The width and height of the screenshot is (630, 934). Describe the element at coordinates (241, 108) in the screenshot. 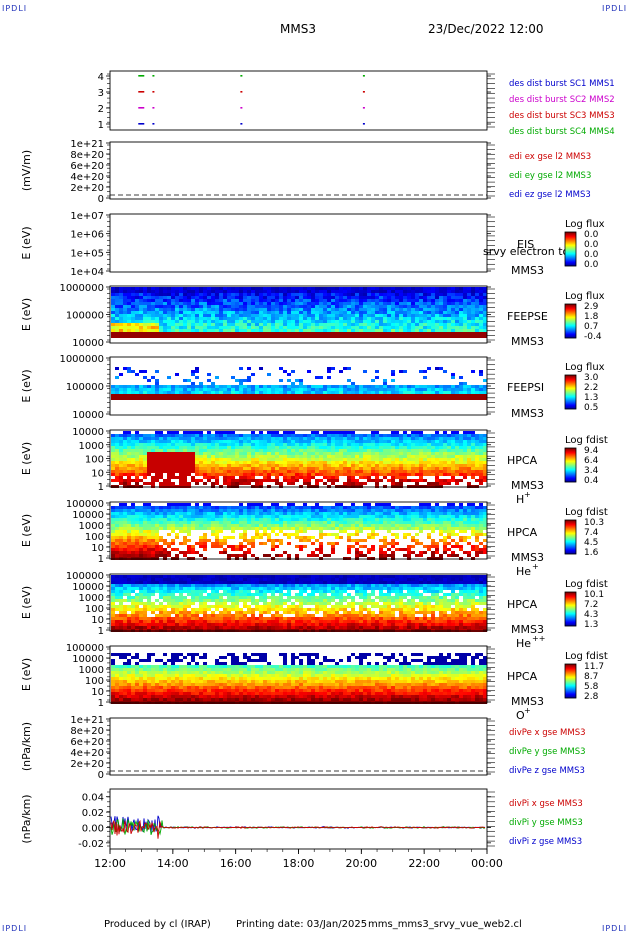

I see `burst-marker` at that location.